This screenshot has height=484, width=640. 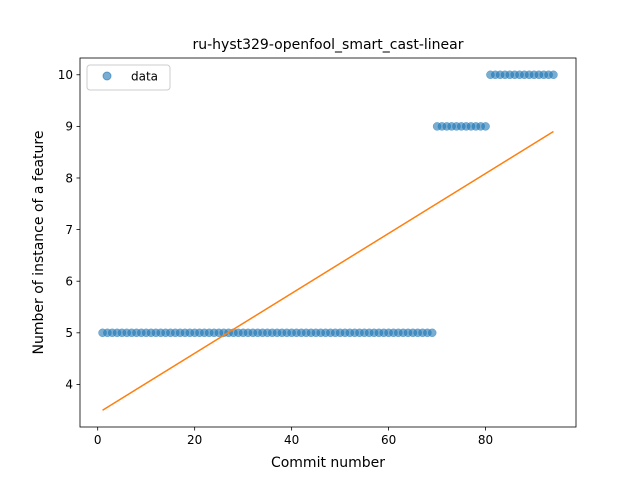 I want to click on y-tick-label: 4, so click(x=69, y=385).